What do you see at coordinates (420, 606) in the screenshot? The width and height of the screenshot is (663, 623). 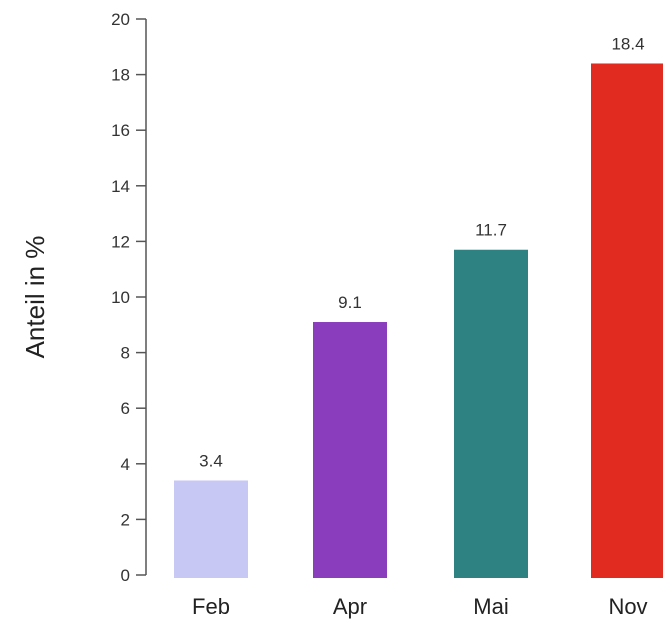 I see `category-labels-group: Feb Apr Mai Nov` at bounding box center [420, 606].